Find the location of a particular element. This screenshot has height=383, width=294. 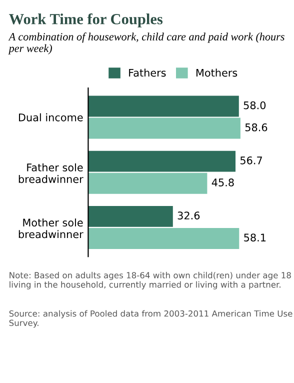

data-label: 45.8 is located at coordinates (223, 182).